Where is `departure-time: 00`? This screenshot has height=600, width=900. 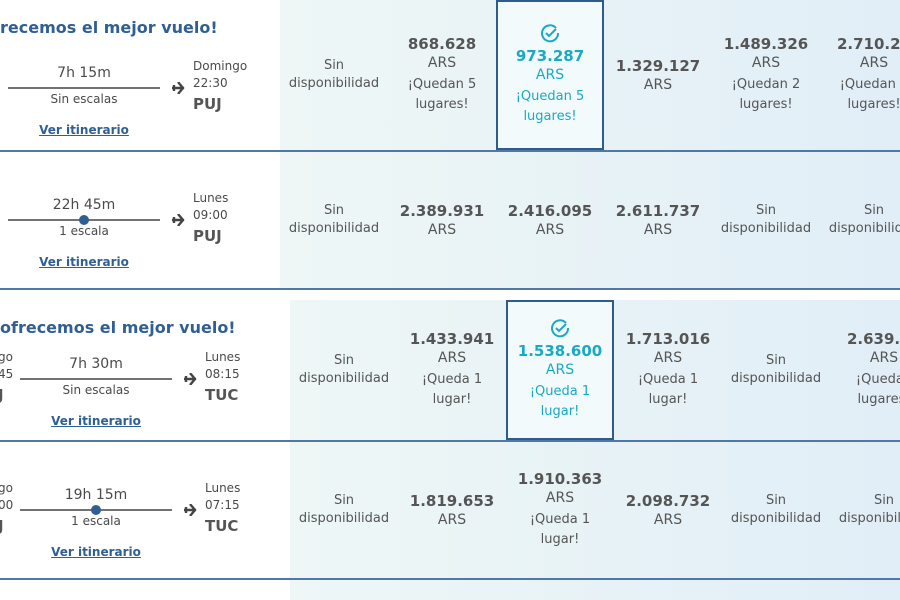 departure-time: 00 is located at coordinates (7, 505).